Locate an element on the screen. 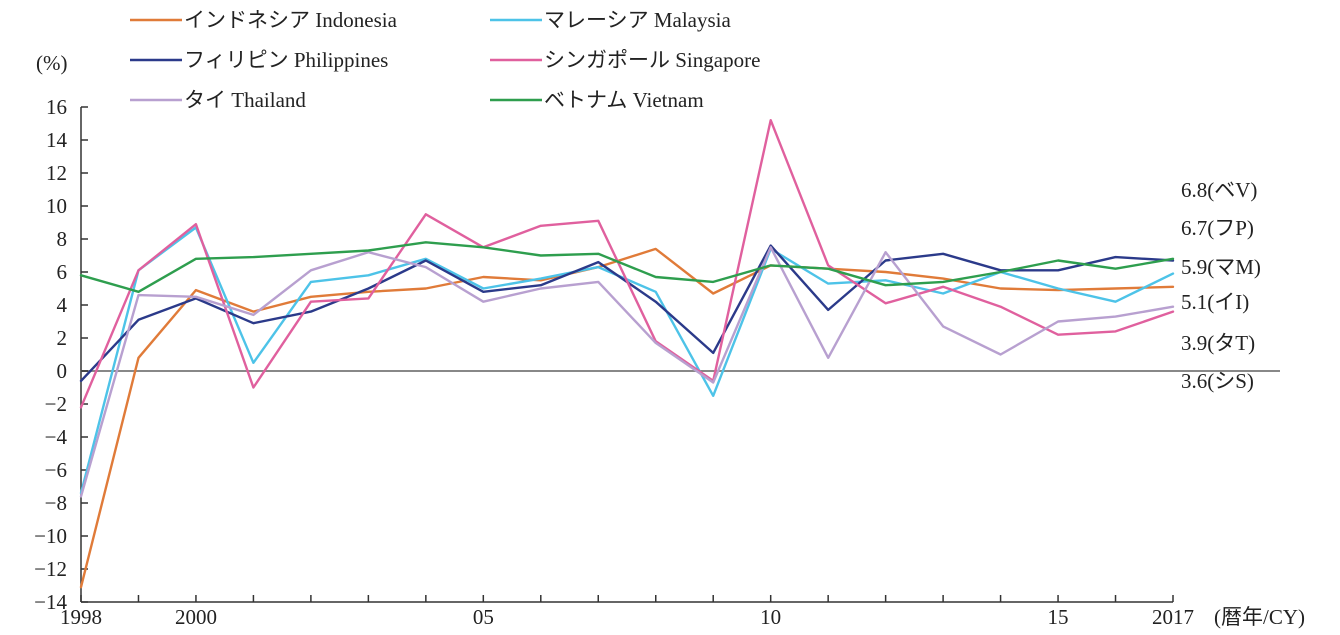 The height and width of the screenshot is (635, 1340). y-tick-label: −14 is located at coordinates (50, 602).